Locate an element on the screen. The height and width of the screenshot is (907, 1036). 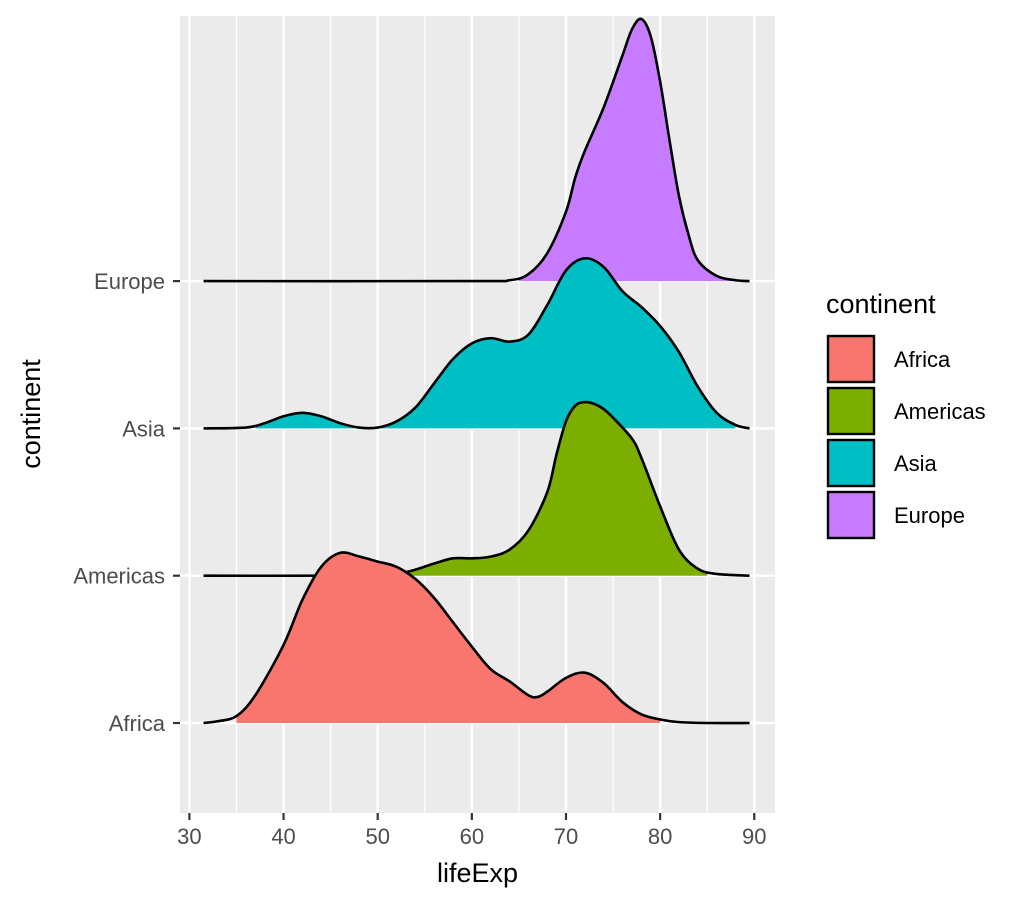
y-tick-label: Asia is located at coordinates (144, 428).